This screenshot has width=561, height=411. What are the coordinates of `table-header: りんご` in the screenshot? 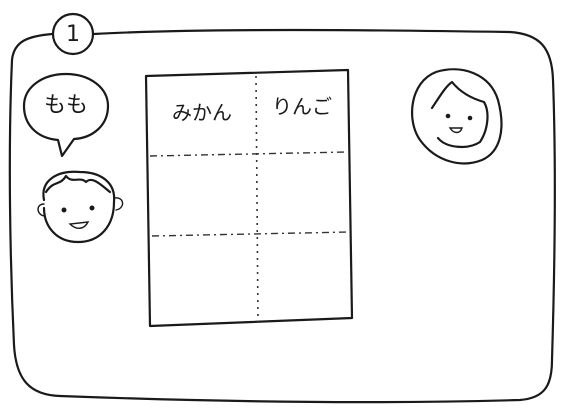 It's located at (302, 107).